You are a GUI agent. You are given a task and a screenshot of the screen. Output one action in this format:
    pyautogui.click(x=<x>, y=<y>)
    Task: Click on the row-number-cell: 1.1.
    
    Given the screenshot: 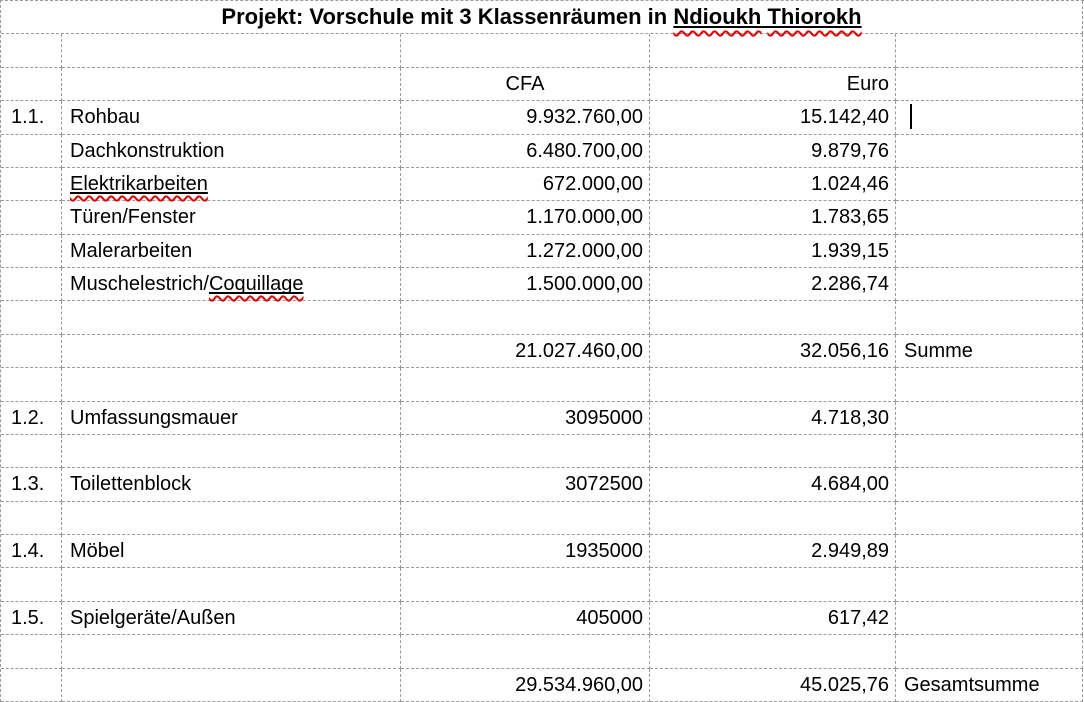 What is the action you would take?
    pyautogui.click(x=31, y=118)
    